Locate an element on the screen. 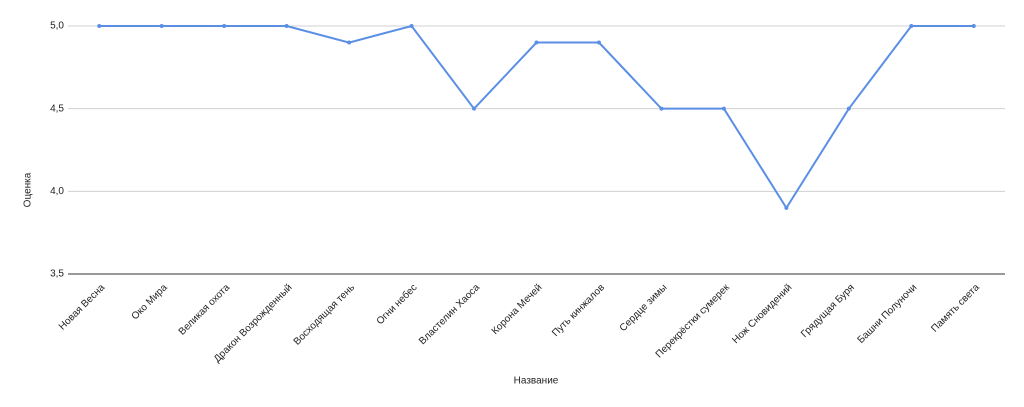 This screenshot has height=407, width=1024. x-tick-label: Путь кинжалов is located at coordinates (578, 310).